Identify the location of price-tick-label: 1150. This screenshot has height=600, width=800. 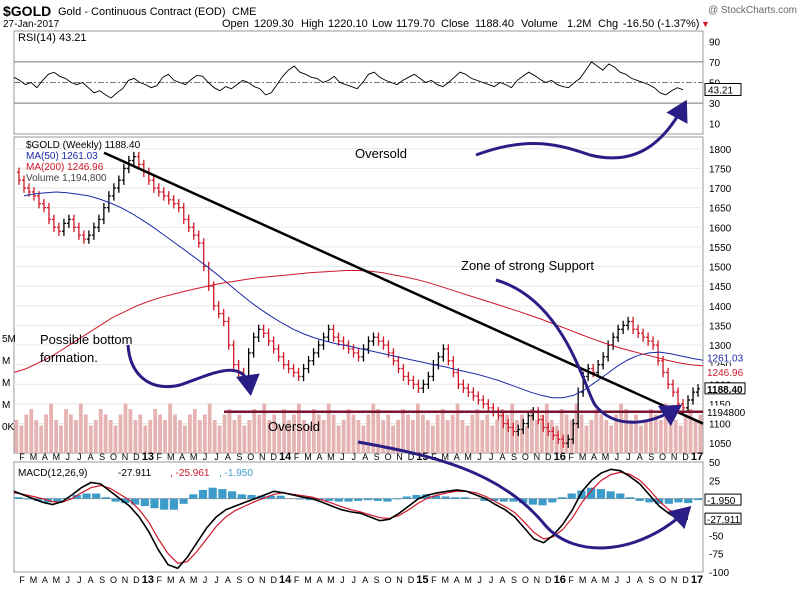
(720, 405).